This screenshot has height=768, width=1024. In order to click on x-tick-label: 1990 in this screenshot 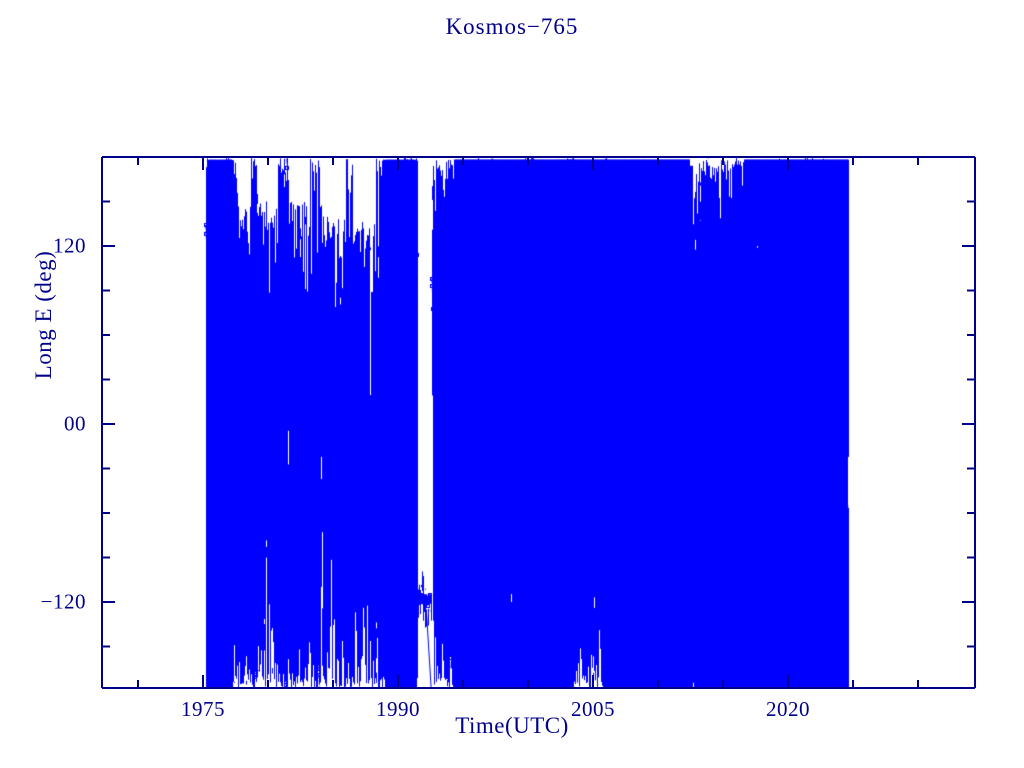, I will do `click(398, 709)`.